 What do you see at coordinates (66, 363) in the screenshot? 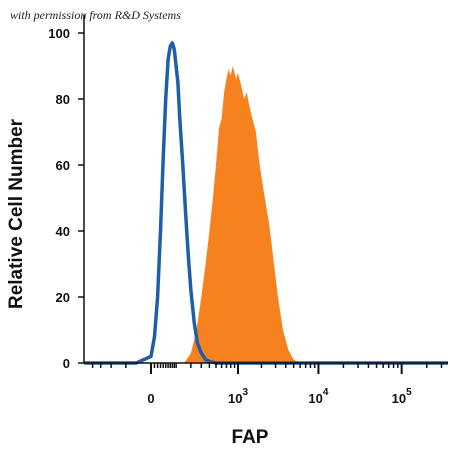
I see `y-tick-label: 0` at bounding box center [66, 363].